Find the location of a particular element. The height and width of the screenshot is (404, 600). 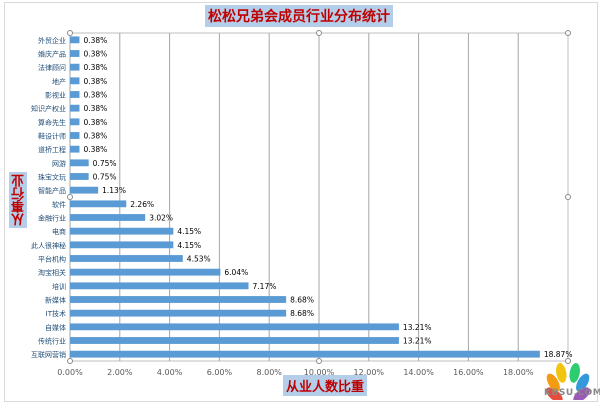

x-tick-label: 12.00% is located at coordinates (369, 372).